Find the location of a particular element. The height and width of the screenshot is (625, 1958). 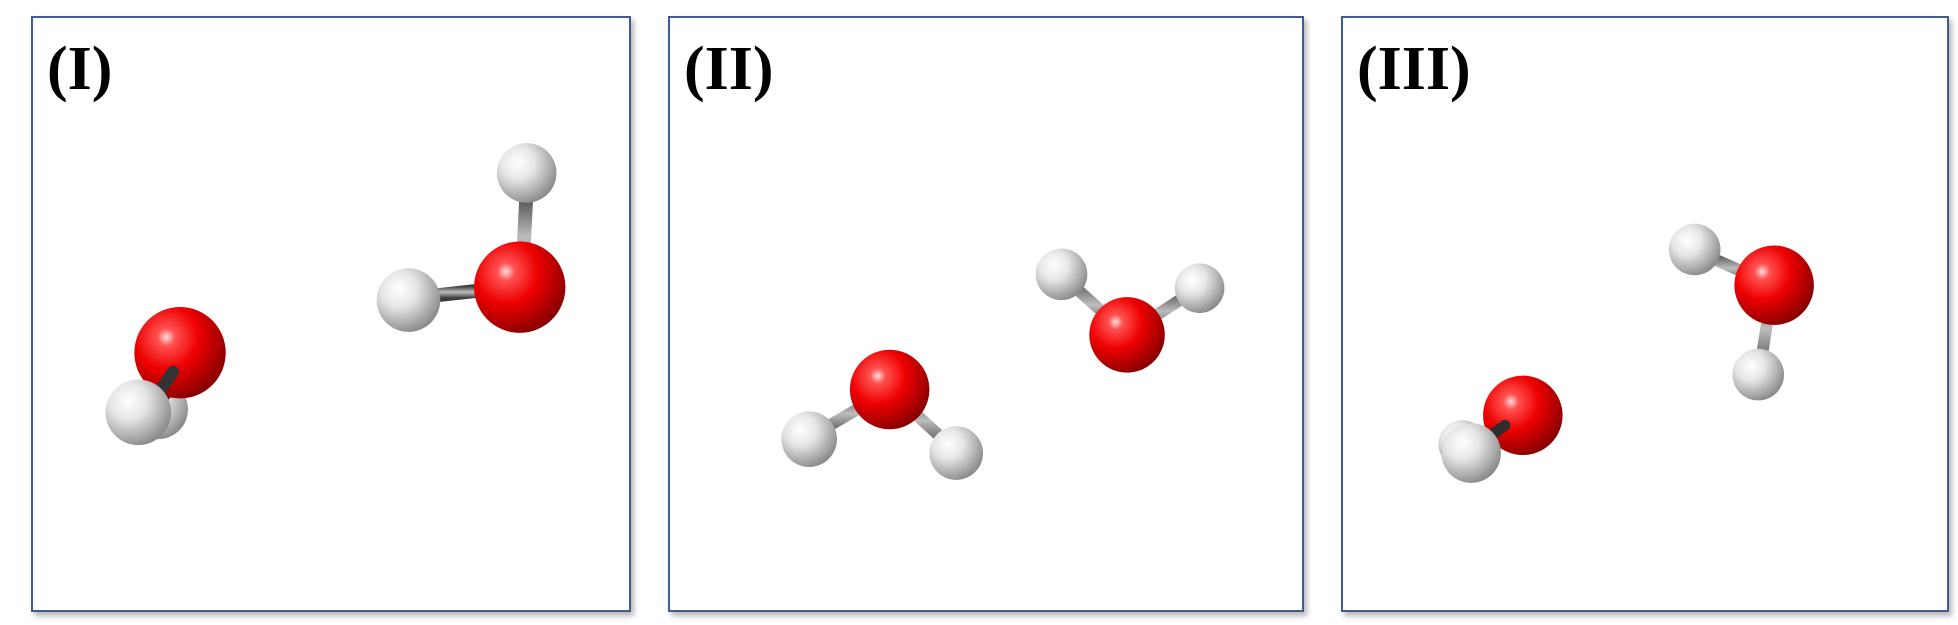

panel-label: (II) is located at coordinates (729, 69).